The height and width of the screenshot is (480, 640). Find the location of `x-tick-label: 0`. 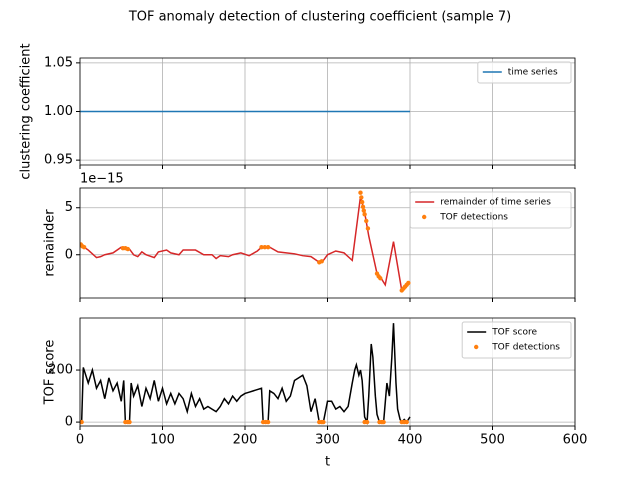

x-tick-label: 0 is located at coordinates (80, 440).